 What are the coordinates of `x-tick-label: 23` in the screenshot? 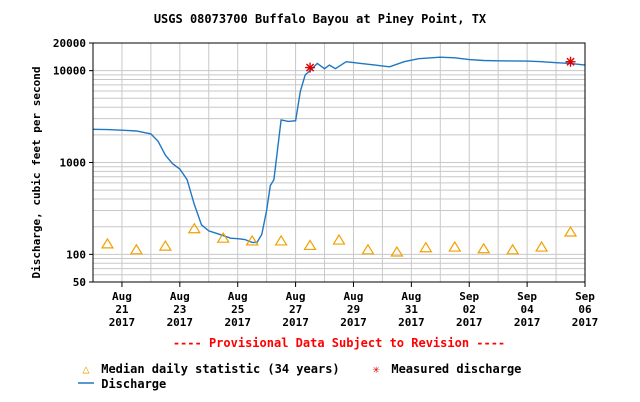 It's located at (179, 309).